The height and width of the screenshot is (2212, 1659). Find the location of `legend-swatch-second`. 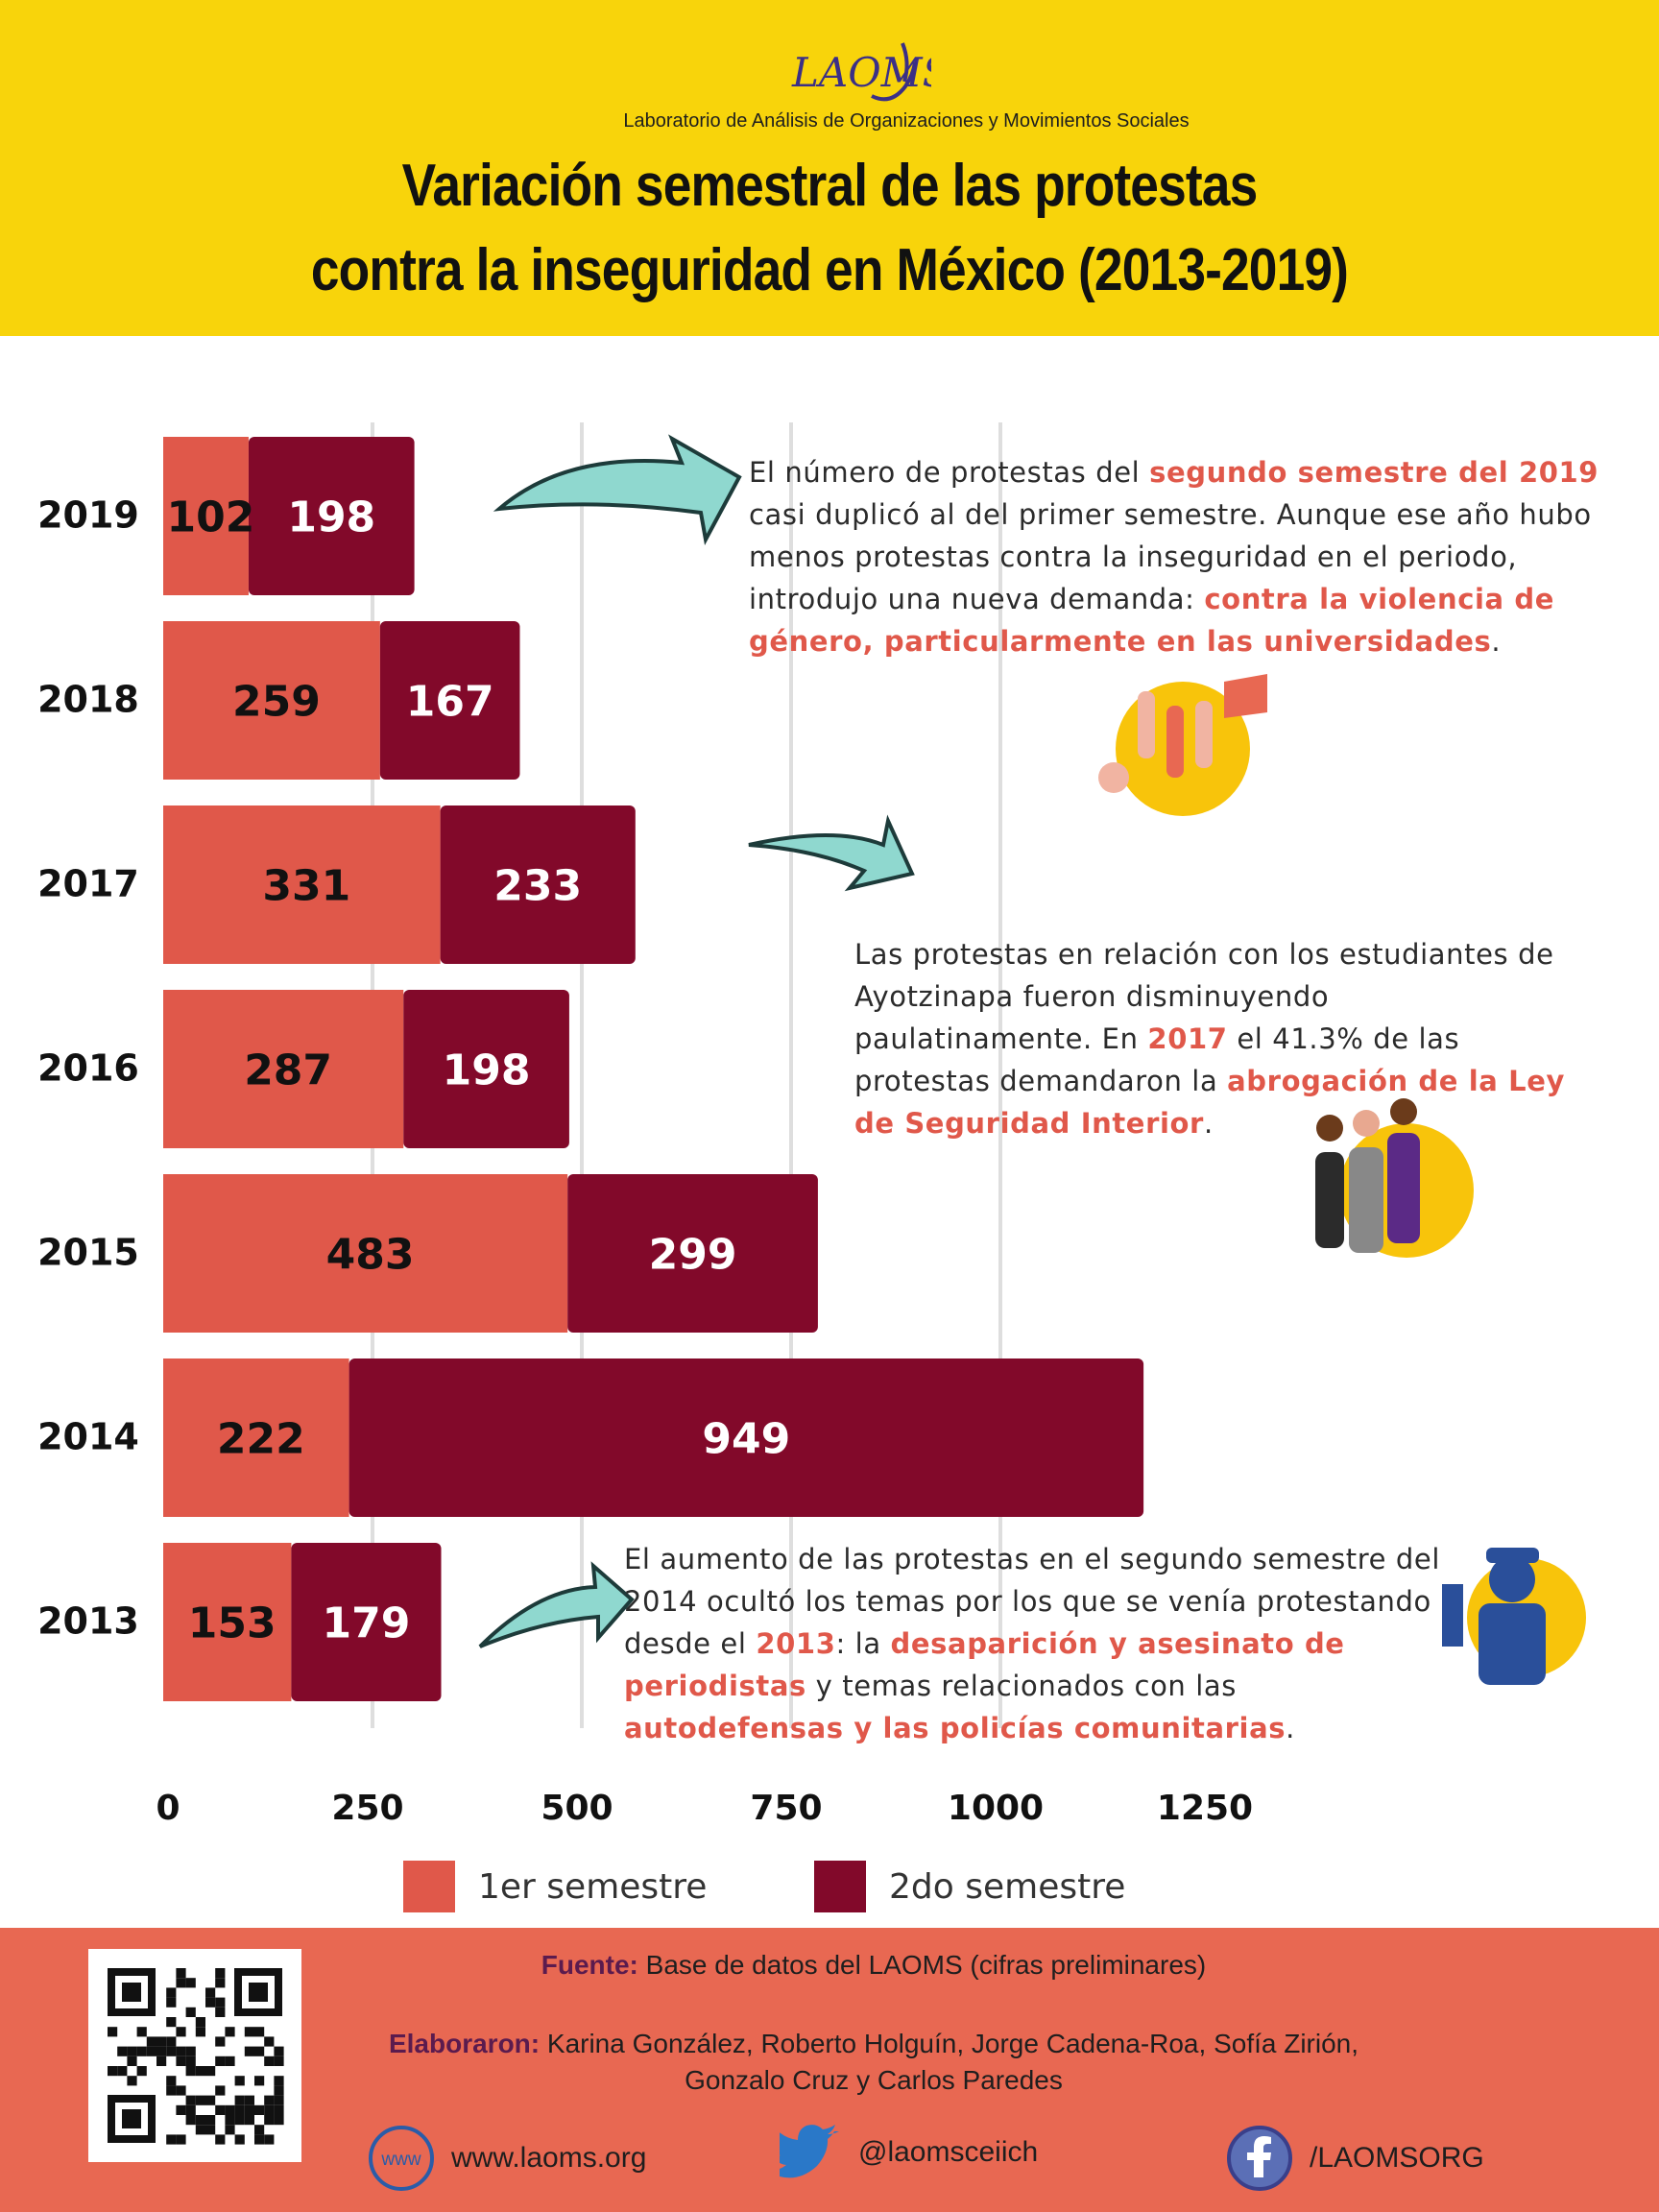

legend-swatch-second is located at coordinates (840, 1886).